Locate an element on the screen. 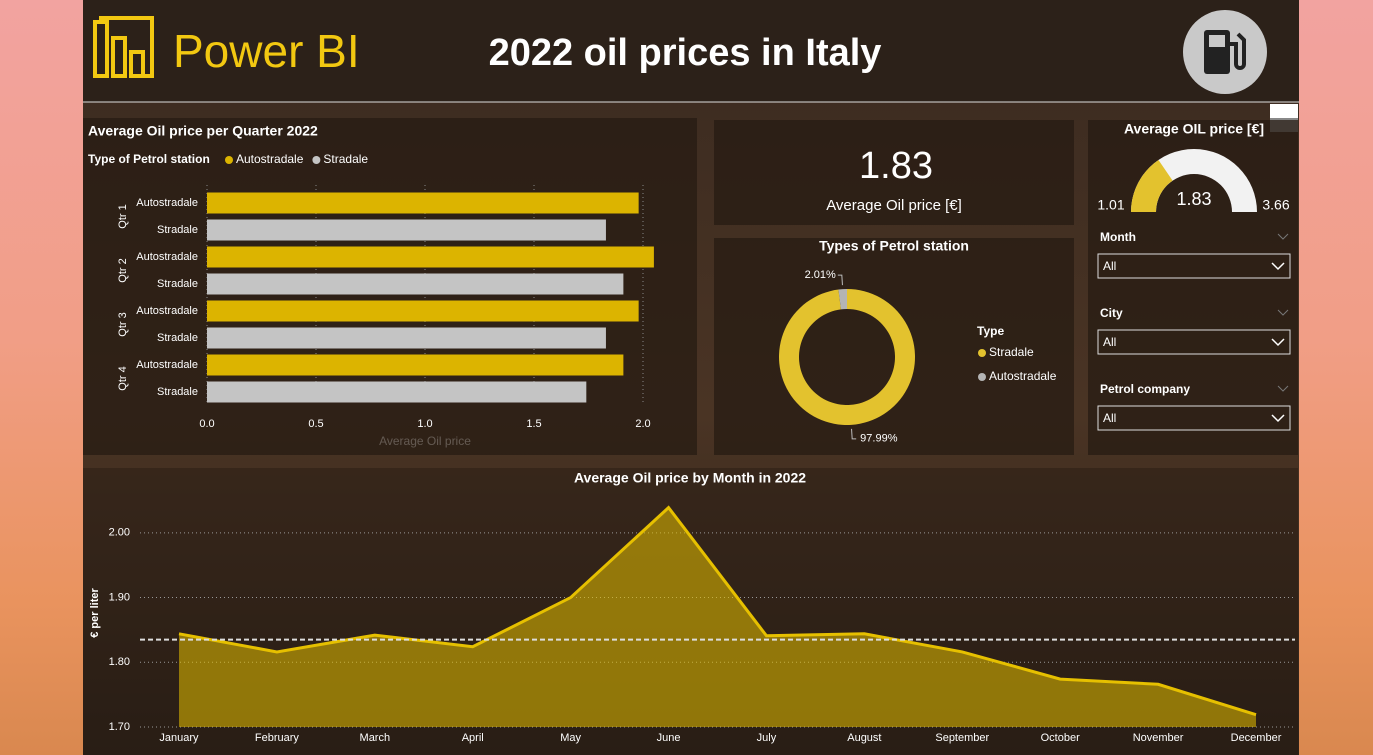 The height and width of the screenshot is (755, 1373). y-axis-label: € per liter is located at coordinates (95, 613).